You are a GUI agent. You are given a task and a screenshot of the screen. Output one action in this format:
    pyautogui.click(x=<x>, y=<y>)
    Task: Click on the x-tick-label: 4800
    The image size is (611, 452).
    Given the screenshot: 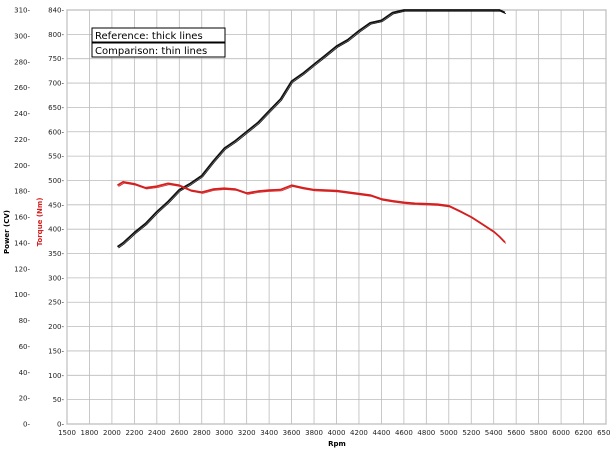 What is the action you would take?
    pyautogui.click(x=426, y=433)
    